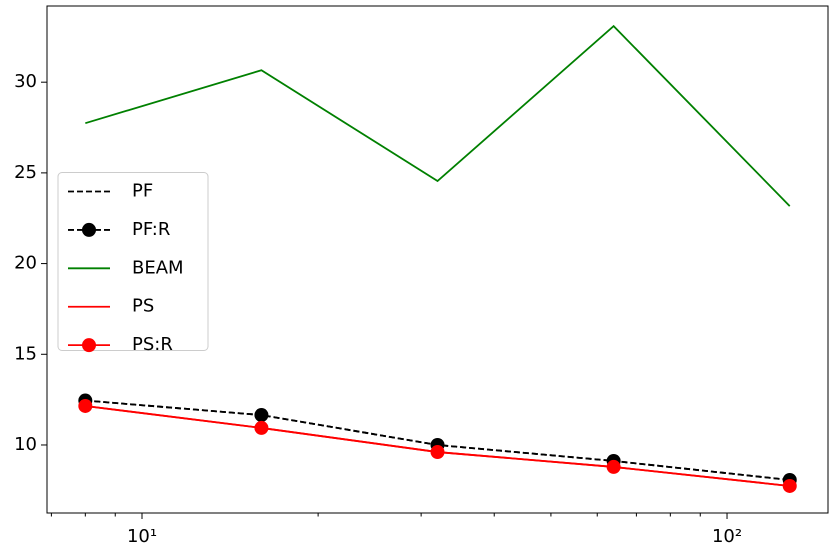 The height and width of the screenshot is (548, 830). I want to click on y-tick-label: 25, so click(25, 172).